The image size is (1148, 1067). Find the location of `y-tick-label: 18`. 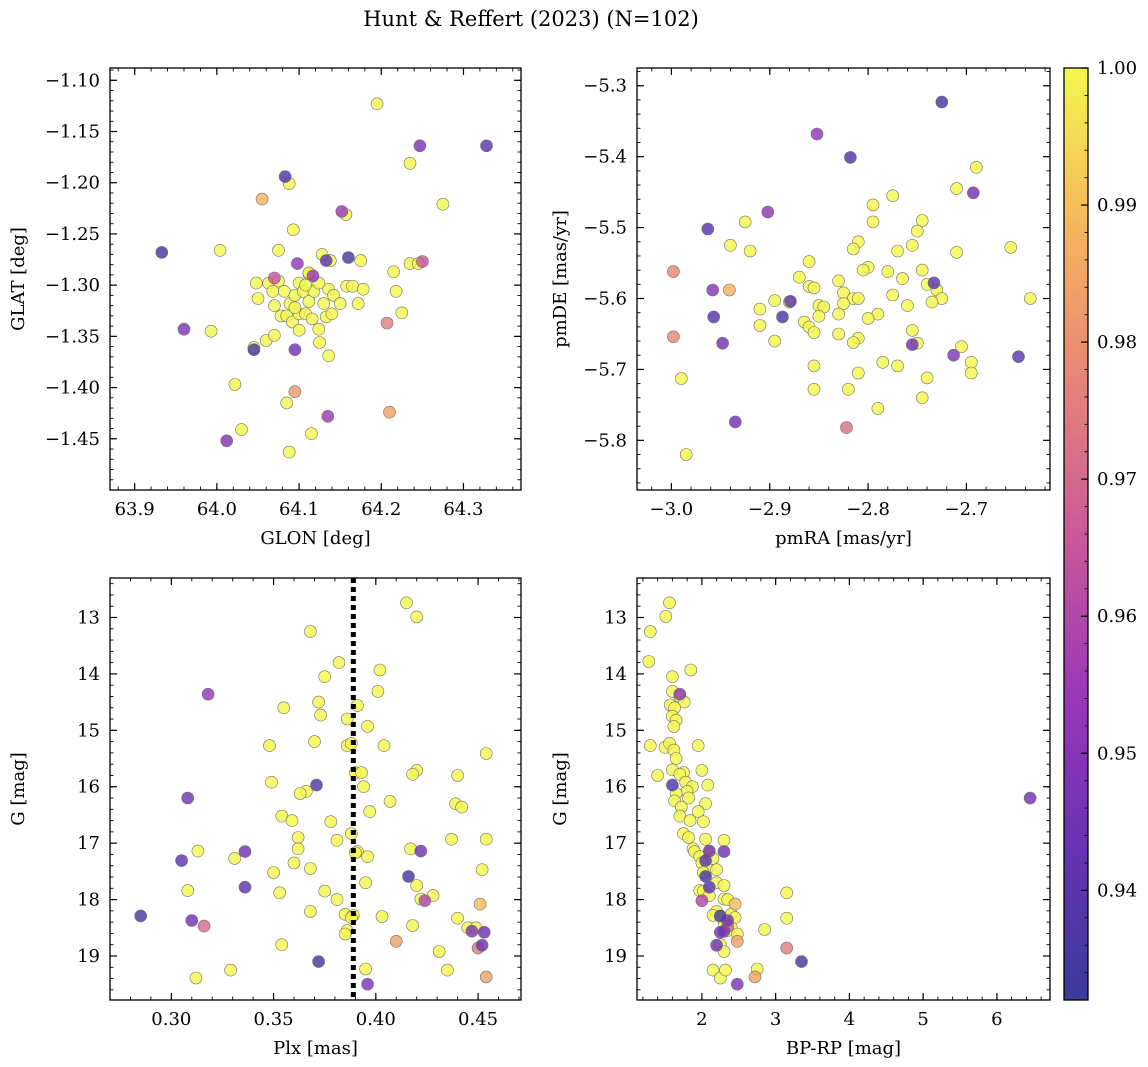

y-tick-label: 18 is located at coordinates (88, 900).